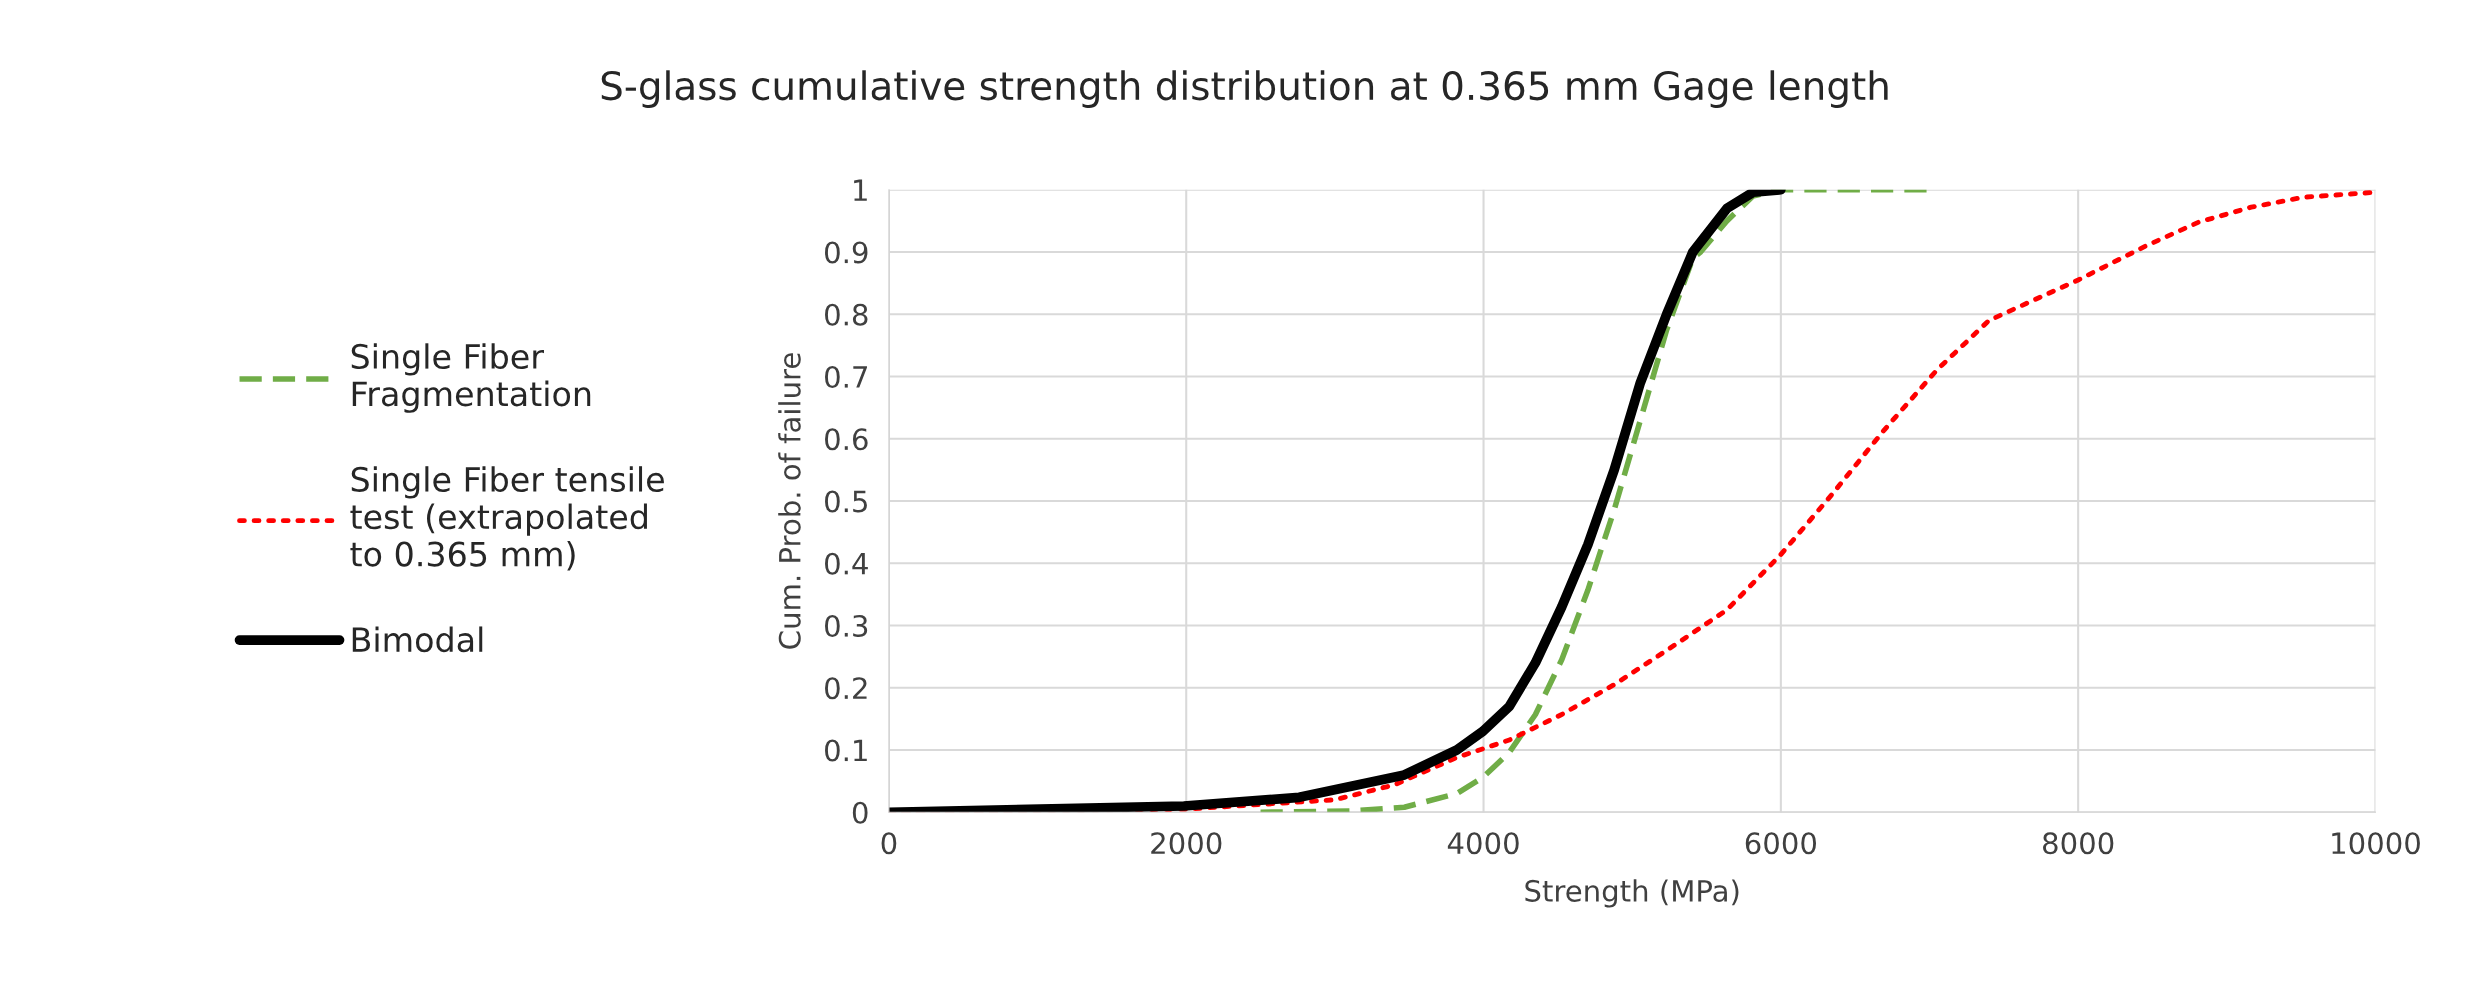 This screenshot has height=1004, width=2490. What do you see at coordinates (846, 688) in the screenshot?
I see `y-tick-label: 0.2` at bounding box center [846, 688].